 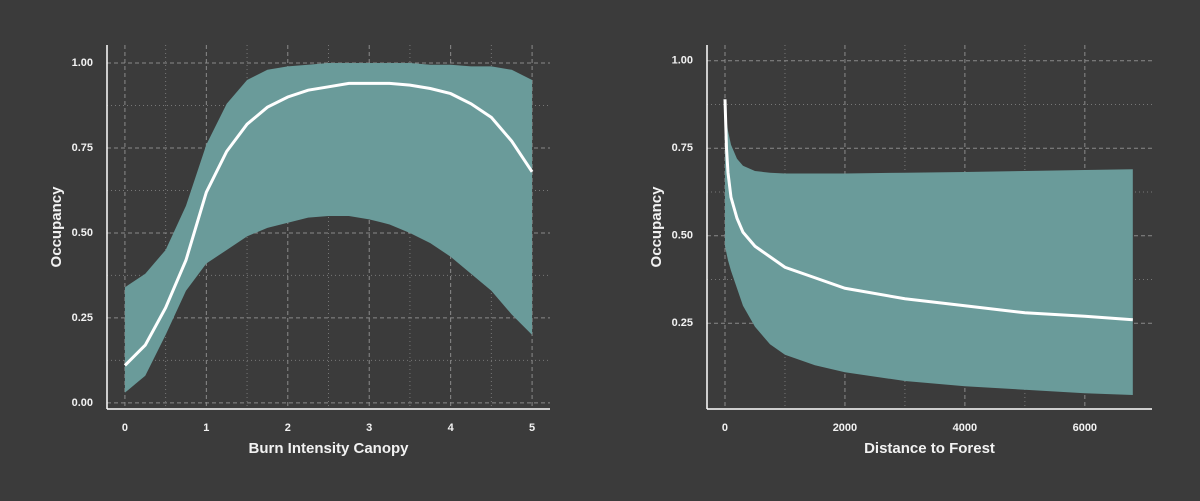 I want to click on x-tick-label: 6000, so click(x=1085, y=428).